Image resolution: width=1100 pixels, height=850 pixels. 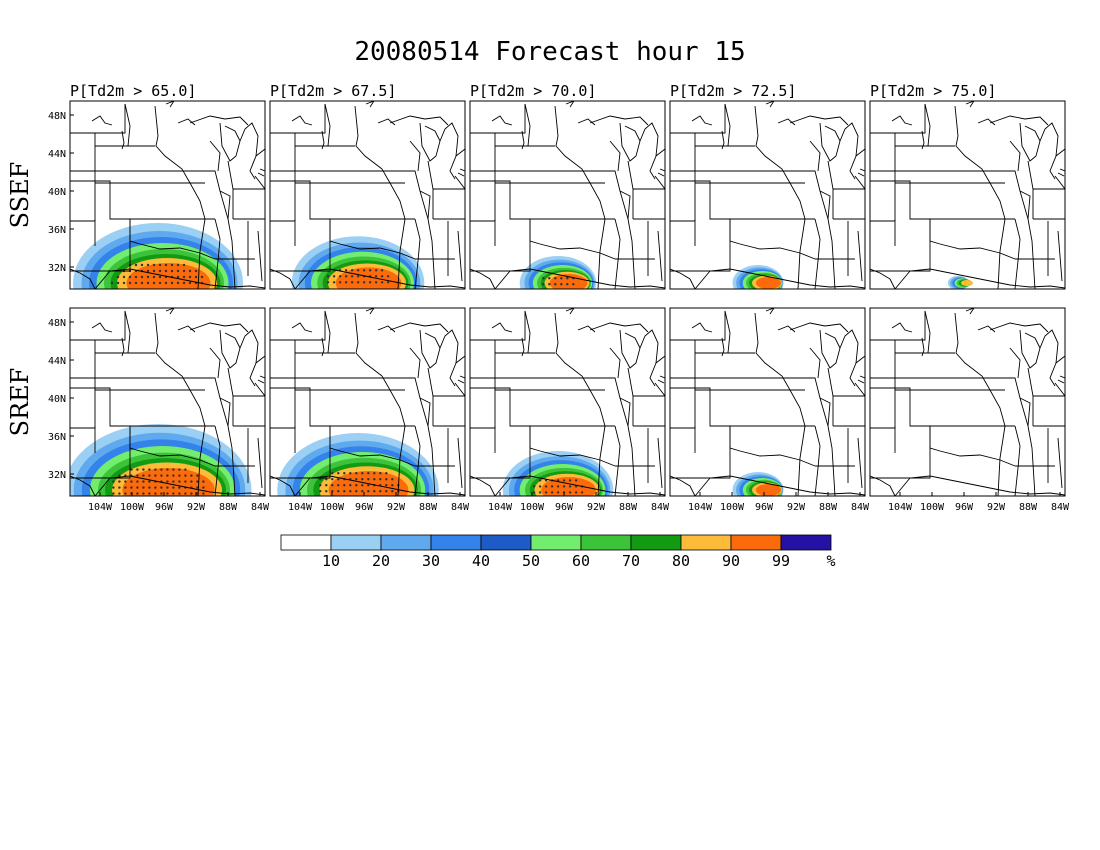 I want to click on lon-tick-label: 100W, so click(x=332, y=507).